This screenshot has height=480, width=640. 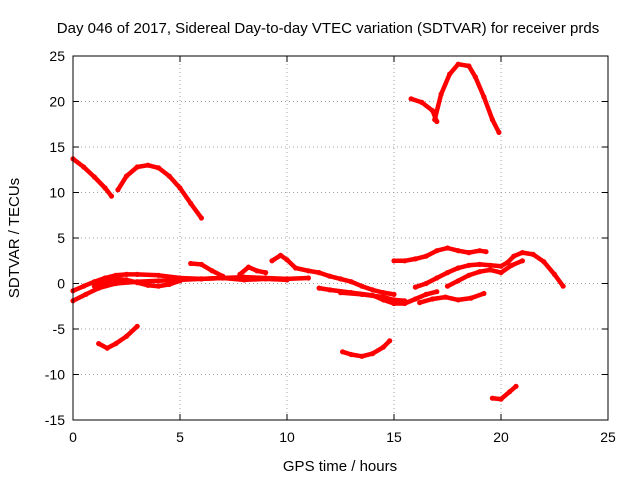 I want to click on series-arc18, so click(x=467, y=98).